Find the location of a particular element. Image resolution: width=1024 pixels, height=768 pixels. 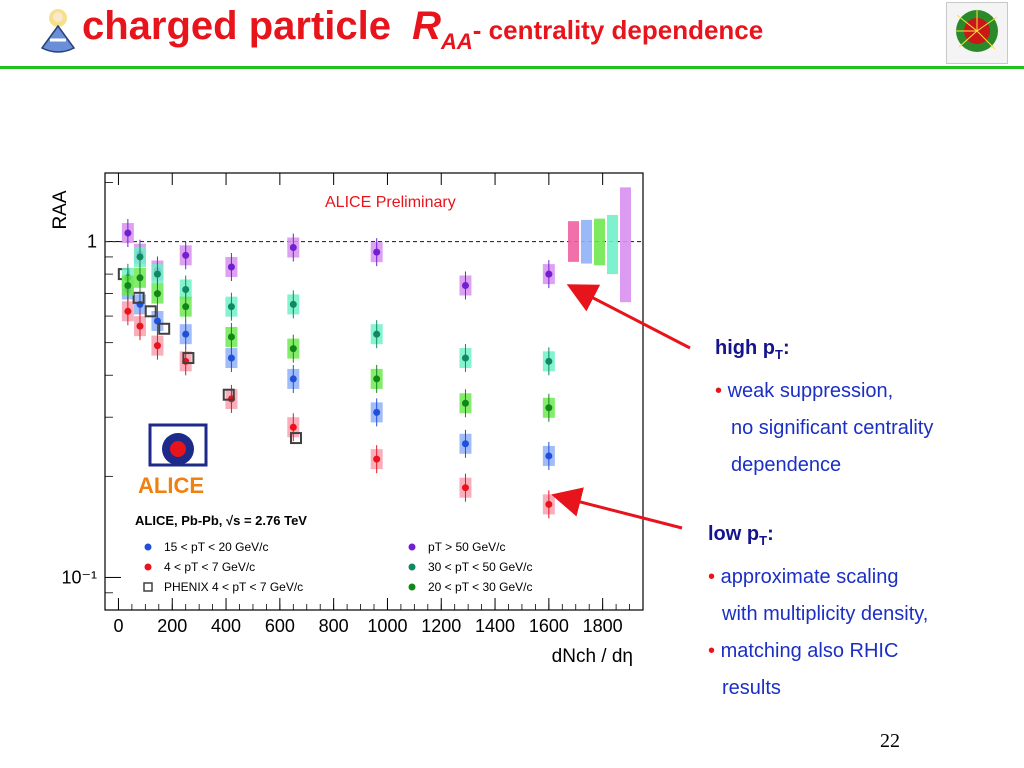

legend-label: 20 < pT < 30 GeV/c is located at coordinates (480, 587).